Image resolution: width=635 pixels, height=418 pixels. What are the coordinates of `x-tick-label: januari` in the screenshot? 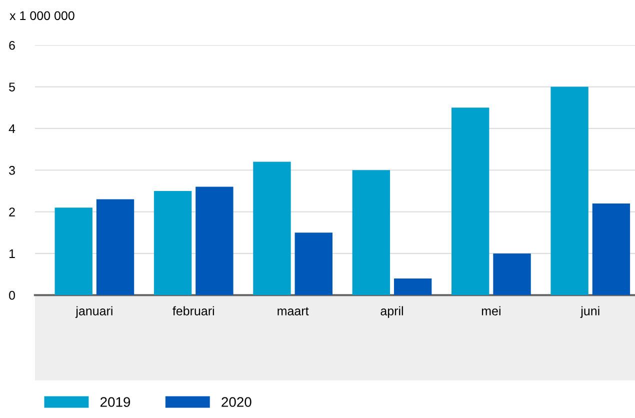 It's located at (93, 312).